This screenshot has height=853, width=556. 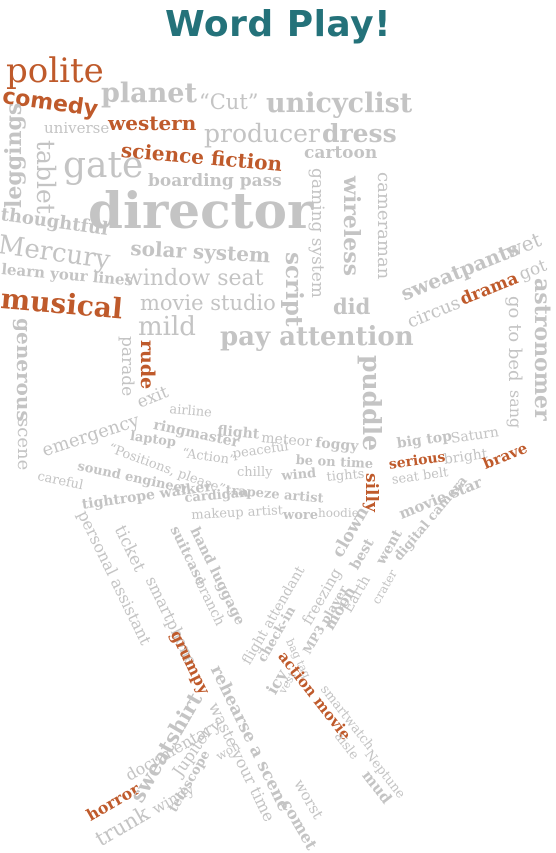 I want to click on word-crater: crater, so click(x=384, y=587).